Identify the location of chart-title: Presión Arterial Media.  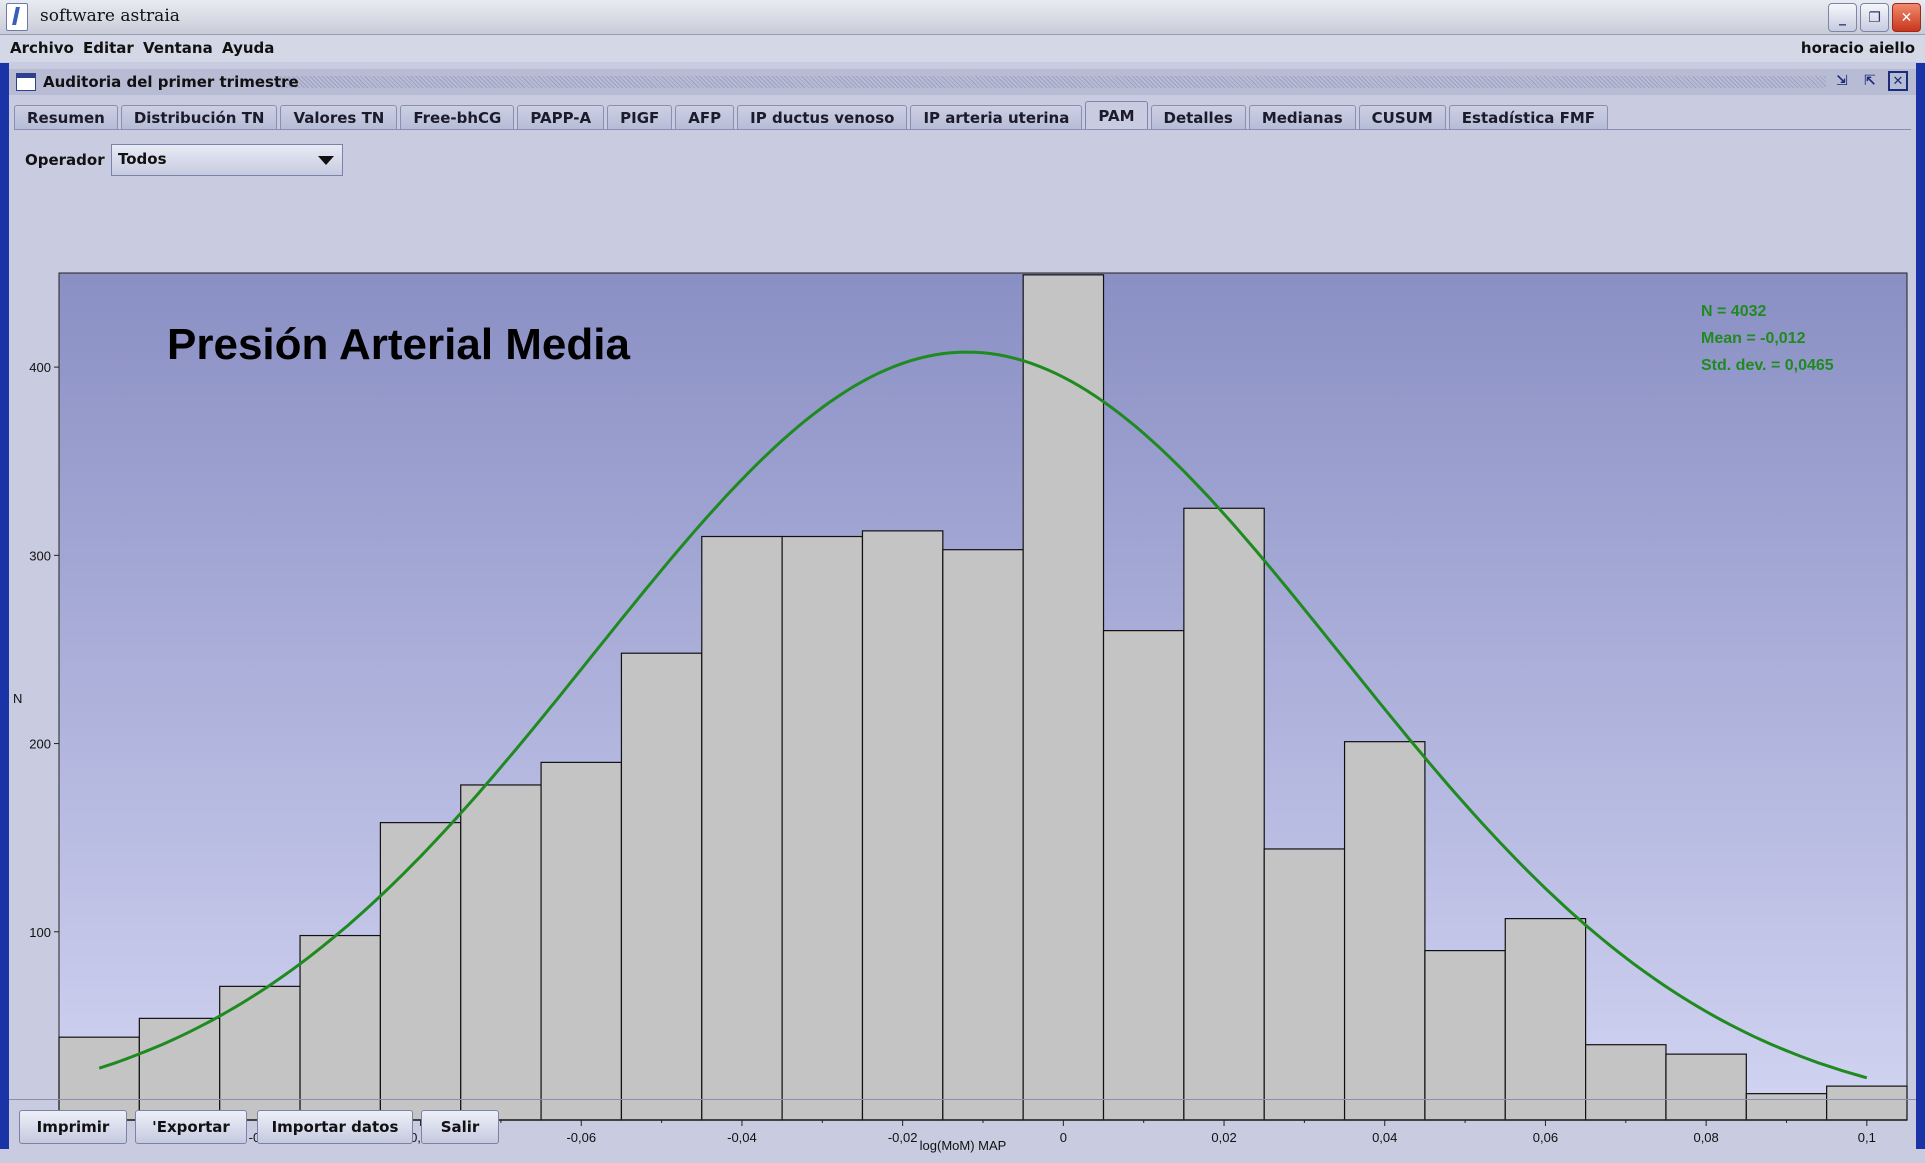
(398, 344).